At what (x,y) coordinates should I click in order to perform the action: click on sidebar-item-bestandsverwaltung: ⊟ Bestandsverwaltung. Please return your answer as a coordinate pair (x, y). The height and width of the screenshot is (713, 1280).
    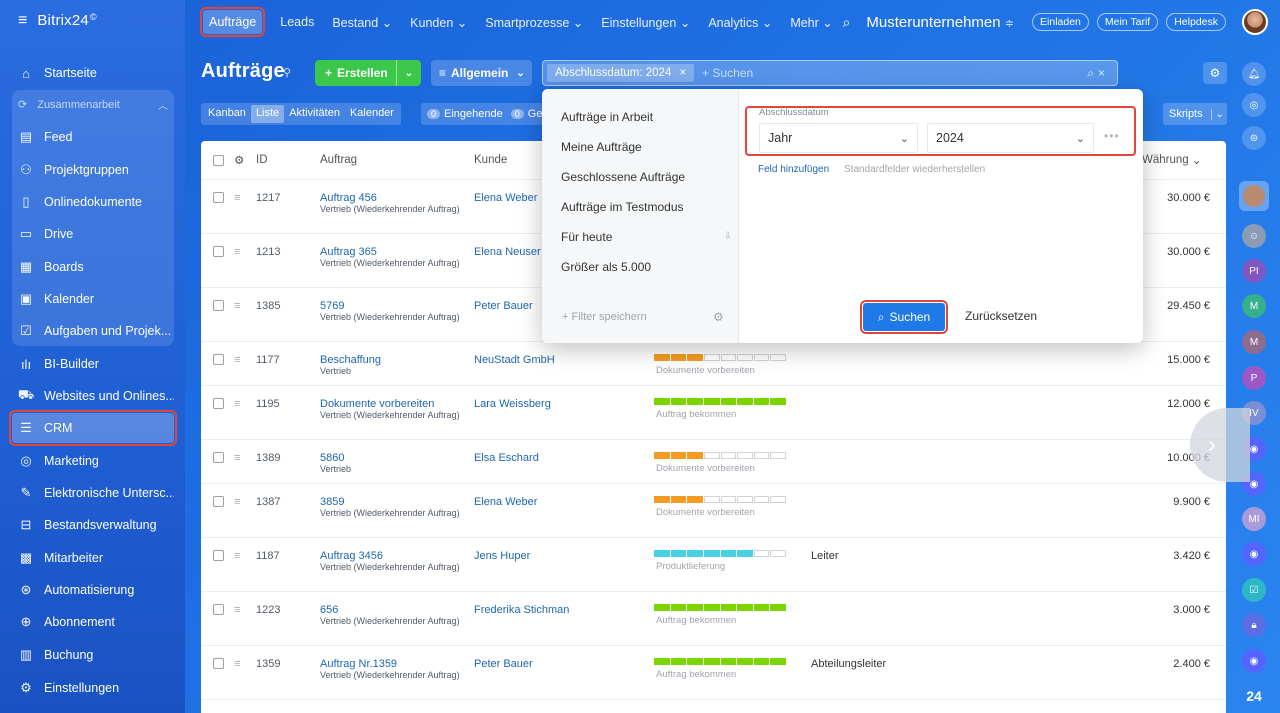
    Looking at the image, I should click on (93, 525).